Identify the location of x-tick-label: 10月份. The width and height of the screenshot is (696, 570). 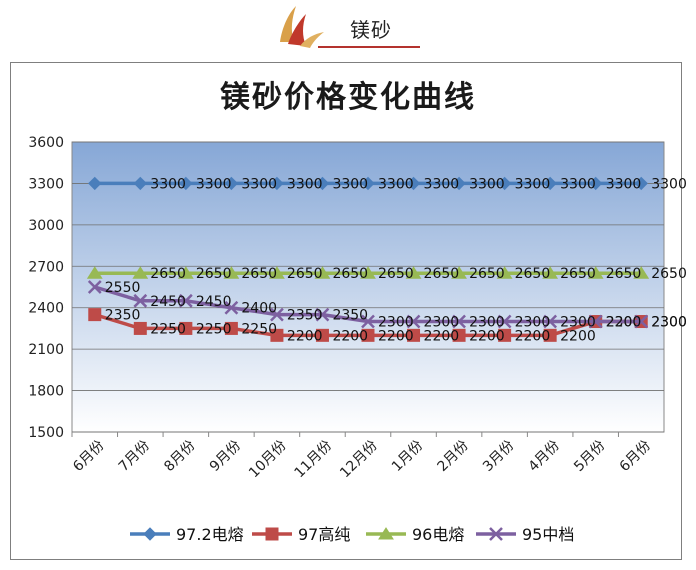
(268, 460).